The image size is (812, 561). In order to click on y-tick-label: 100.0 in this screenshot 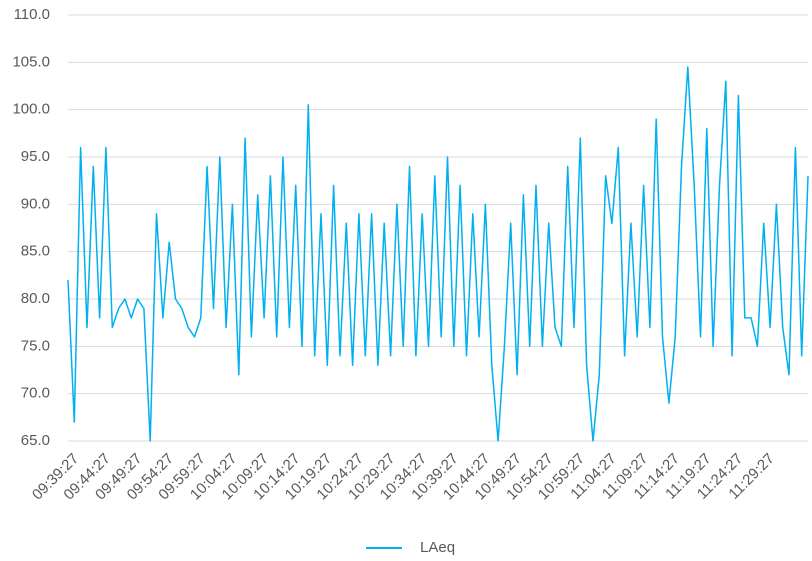, I will do `click(31, 109)`.